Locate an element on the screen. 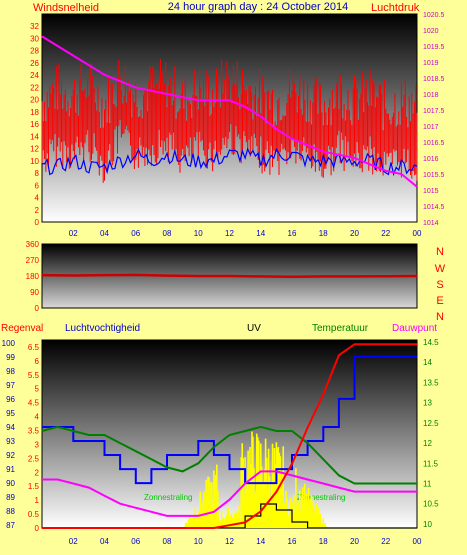 The image size is (467, 555). rain-y-tick-4: 4 is located at coordinates (37, 417).